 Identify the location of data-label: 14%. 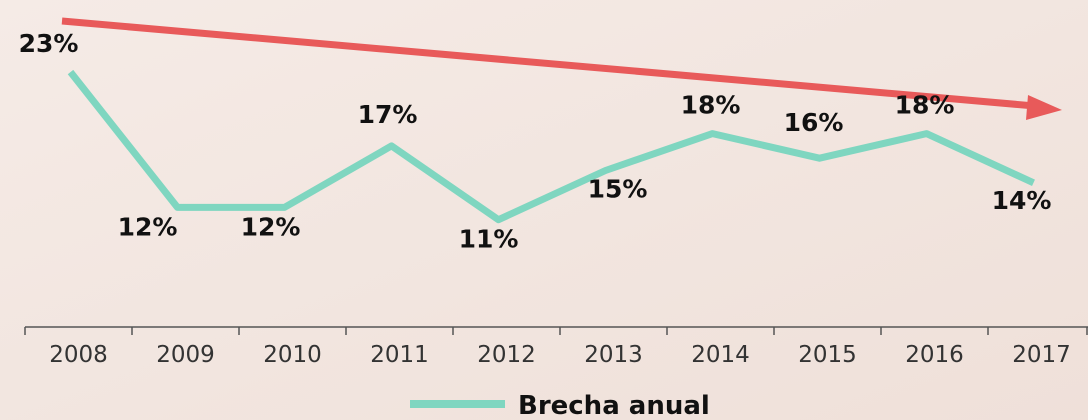
(1022, 200).